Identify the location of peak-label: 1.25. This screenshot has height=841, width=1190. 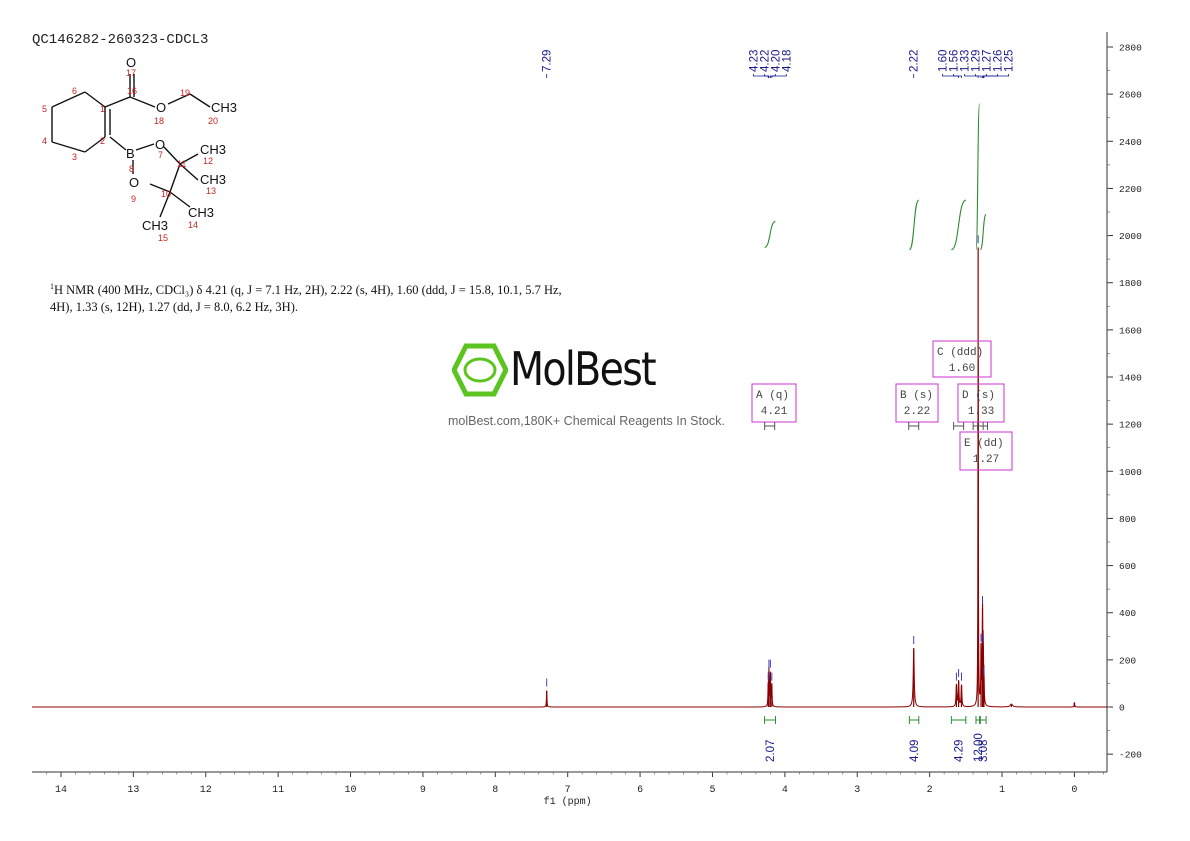
(1010, 61).